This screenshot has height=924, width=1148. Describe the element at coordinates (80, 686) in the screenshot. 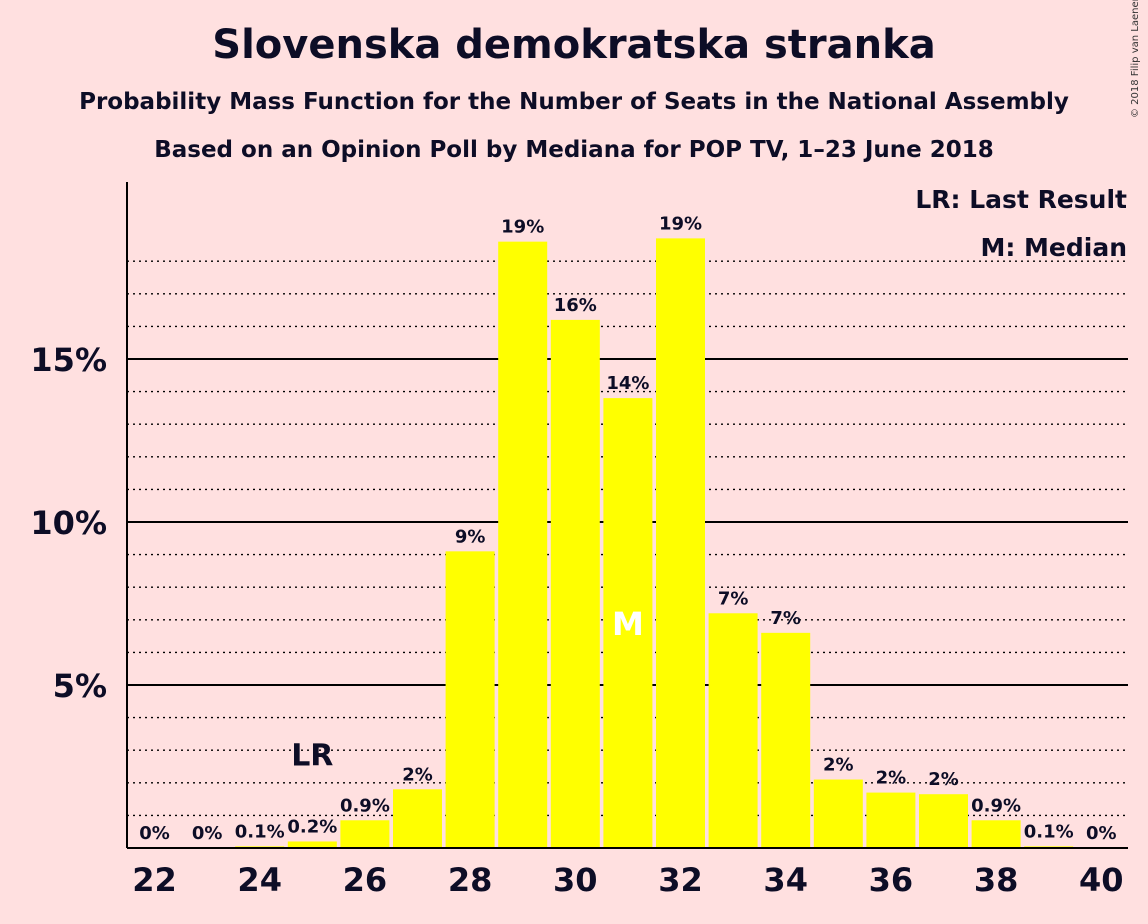

I see `y-tick-label: 5%` at that location.